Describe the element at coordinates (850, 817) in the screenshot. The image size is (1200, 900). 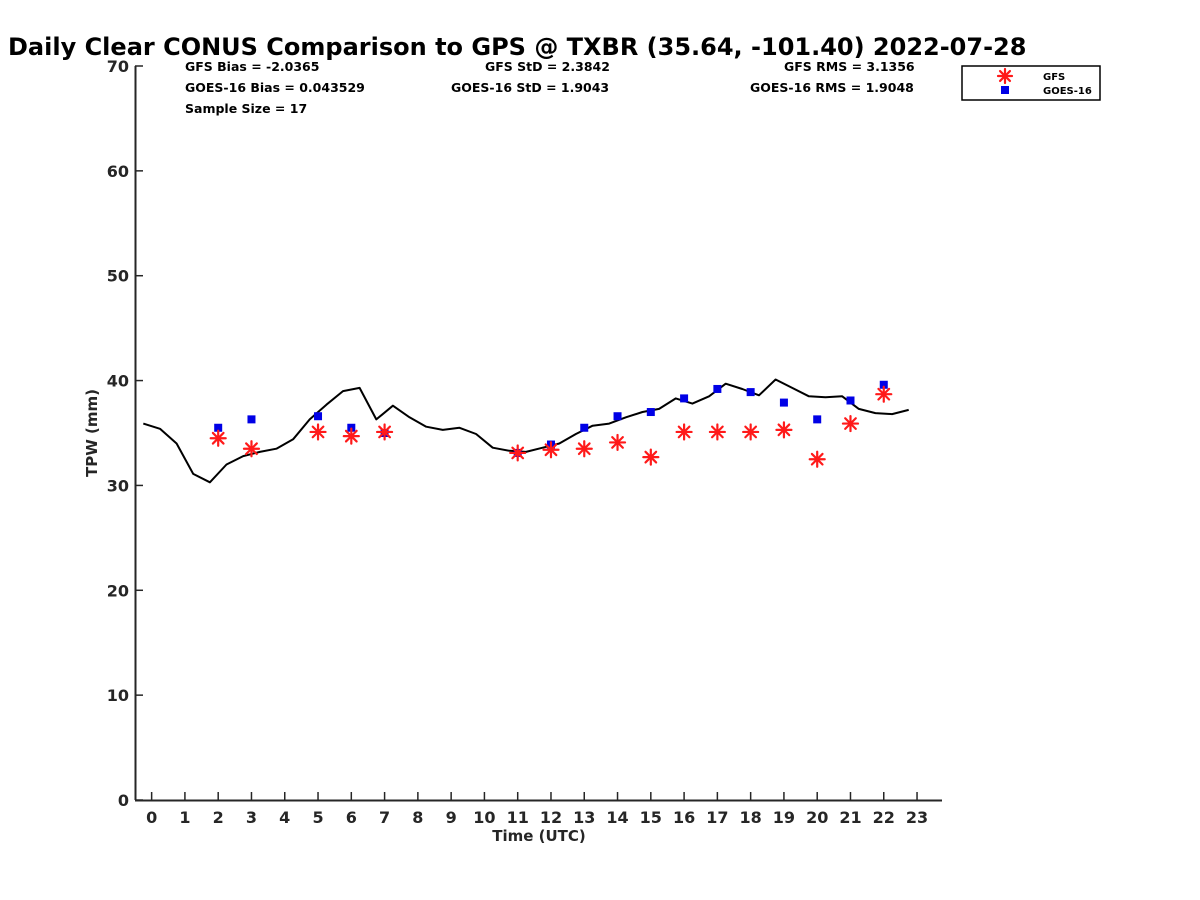
I see `x-tick-label: 21` at that location.